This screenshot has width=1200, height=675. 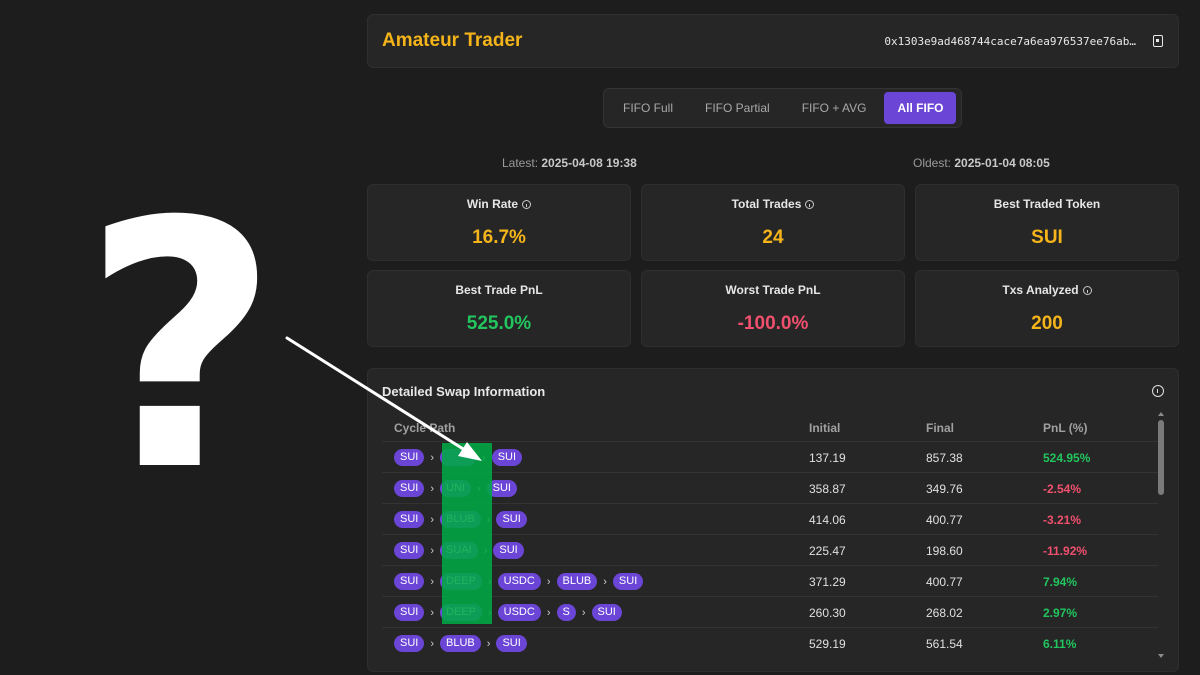 I want to click on initial-value: 529.19, so click(x=827, y=644).